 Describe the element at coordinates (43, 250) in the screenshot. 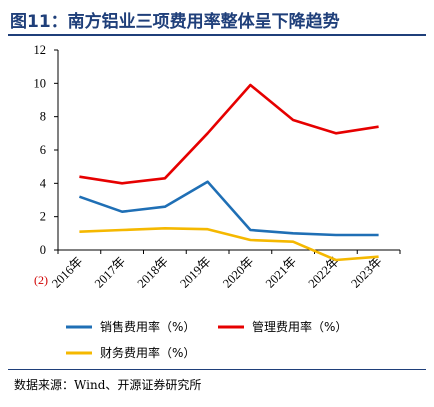

I see `y-tick-label: 0` at that location.